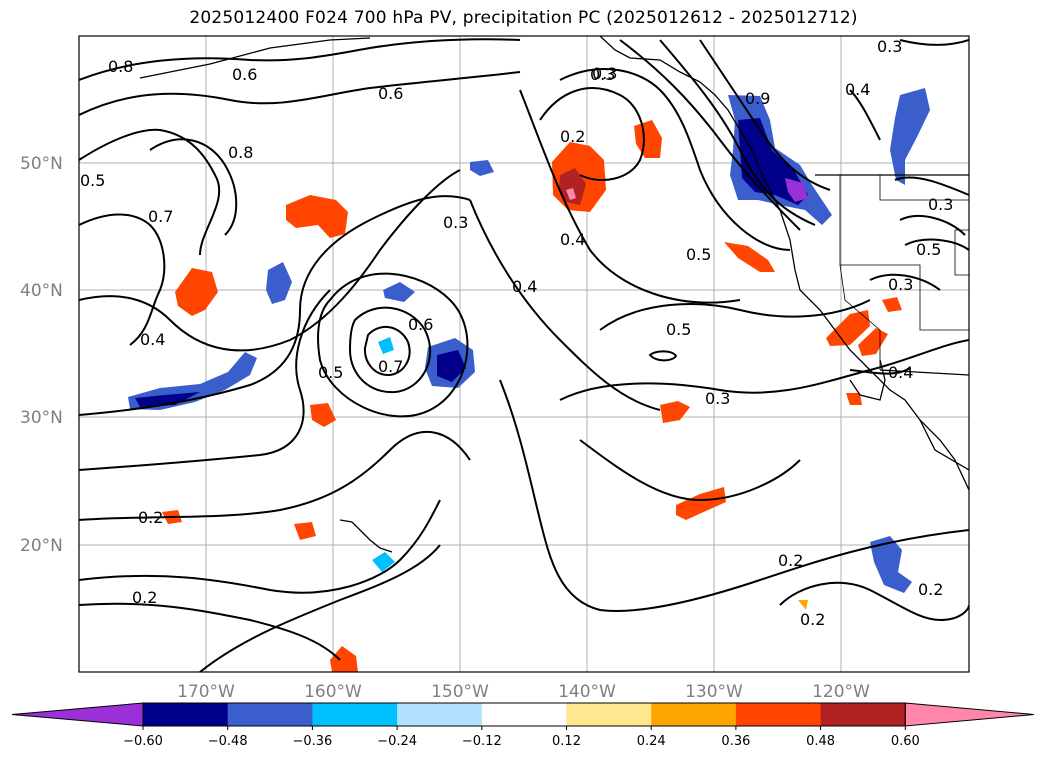 The width and height of the screenshot is (1047, 765). Describe the element at coordinates (944, 445) in the screenshot. I see `coast-mexico-gulf` at that location.